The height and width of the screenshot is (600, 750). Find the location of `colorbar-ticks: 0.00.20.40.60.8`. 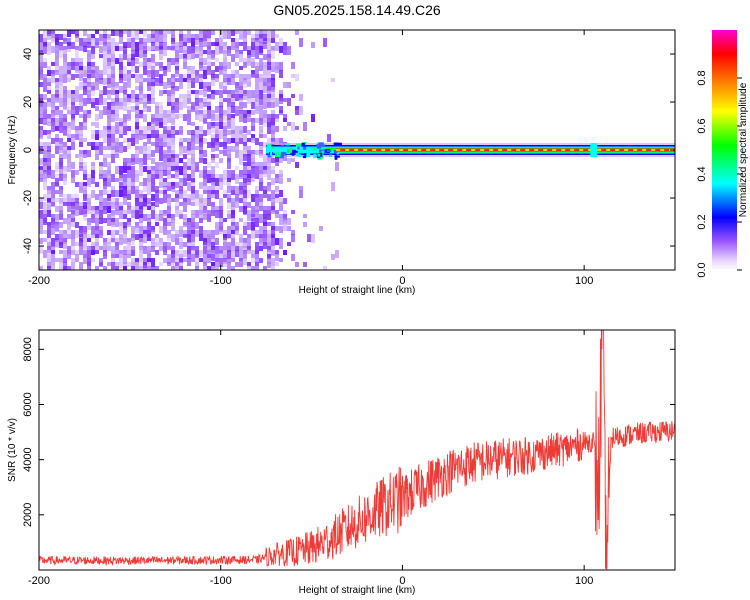

colorbar-ticks: 0.00.20.40.60.8 is located at coordinates (719, 174).